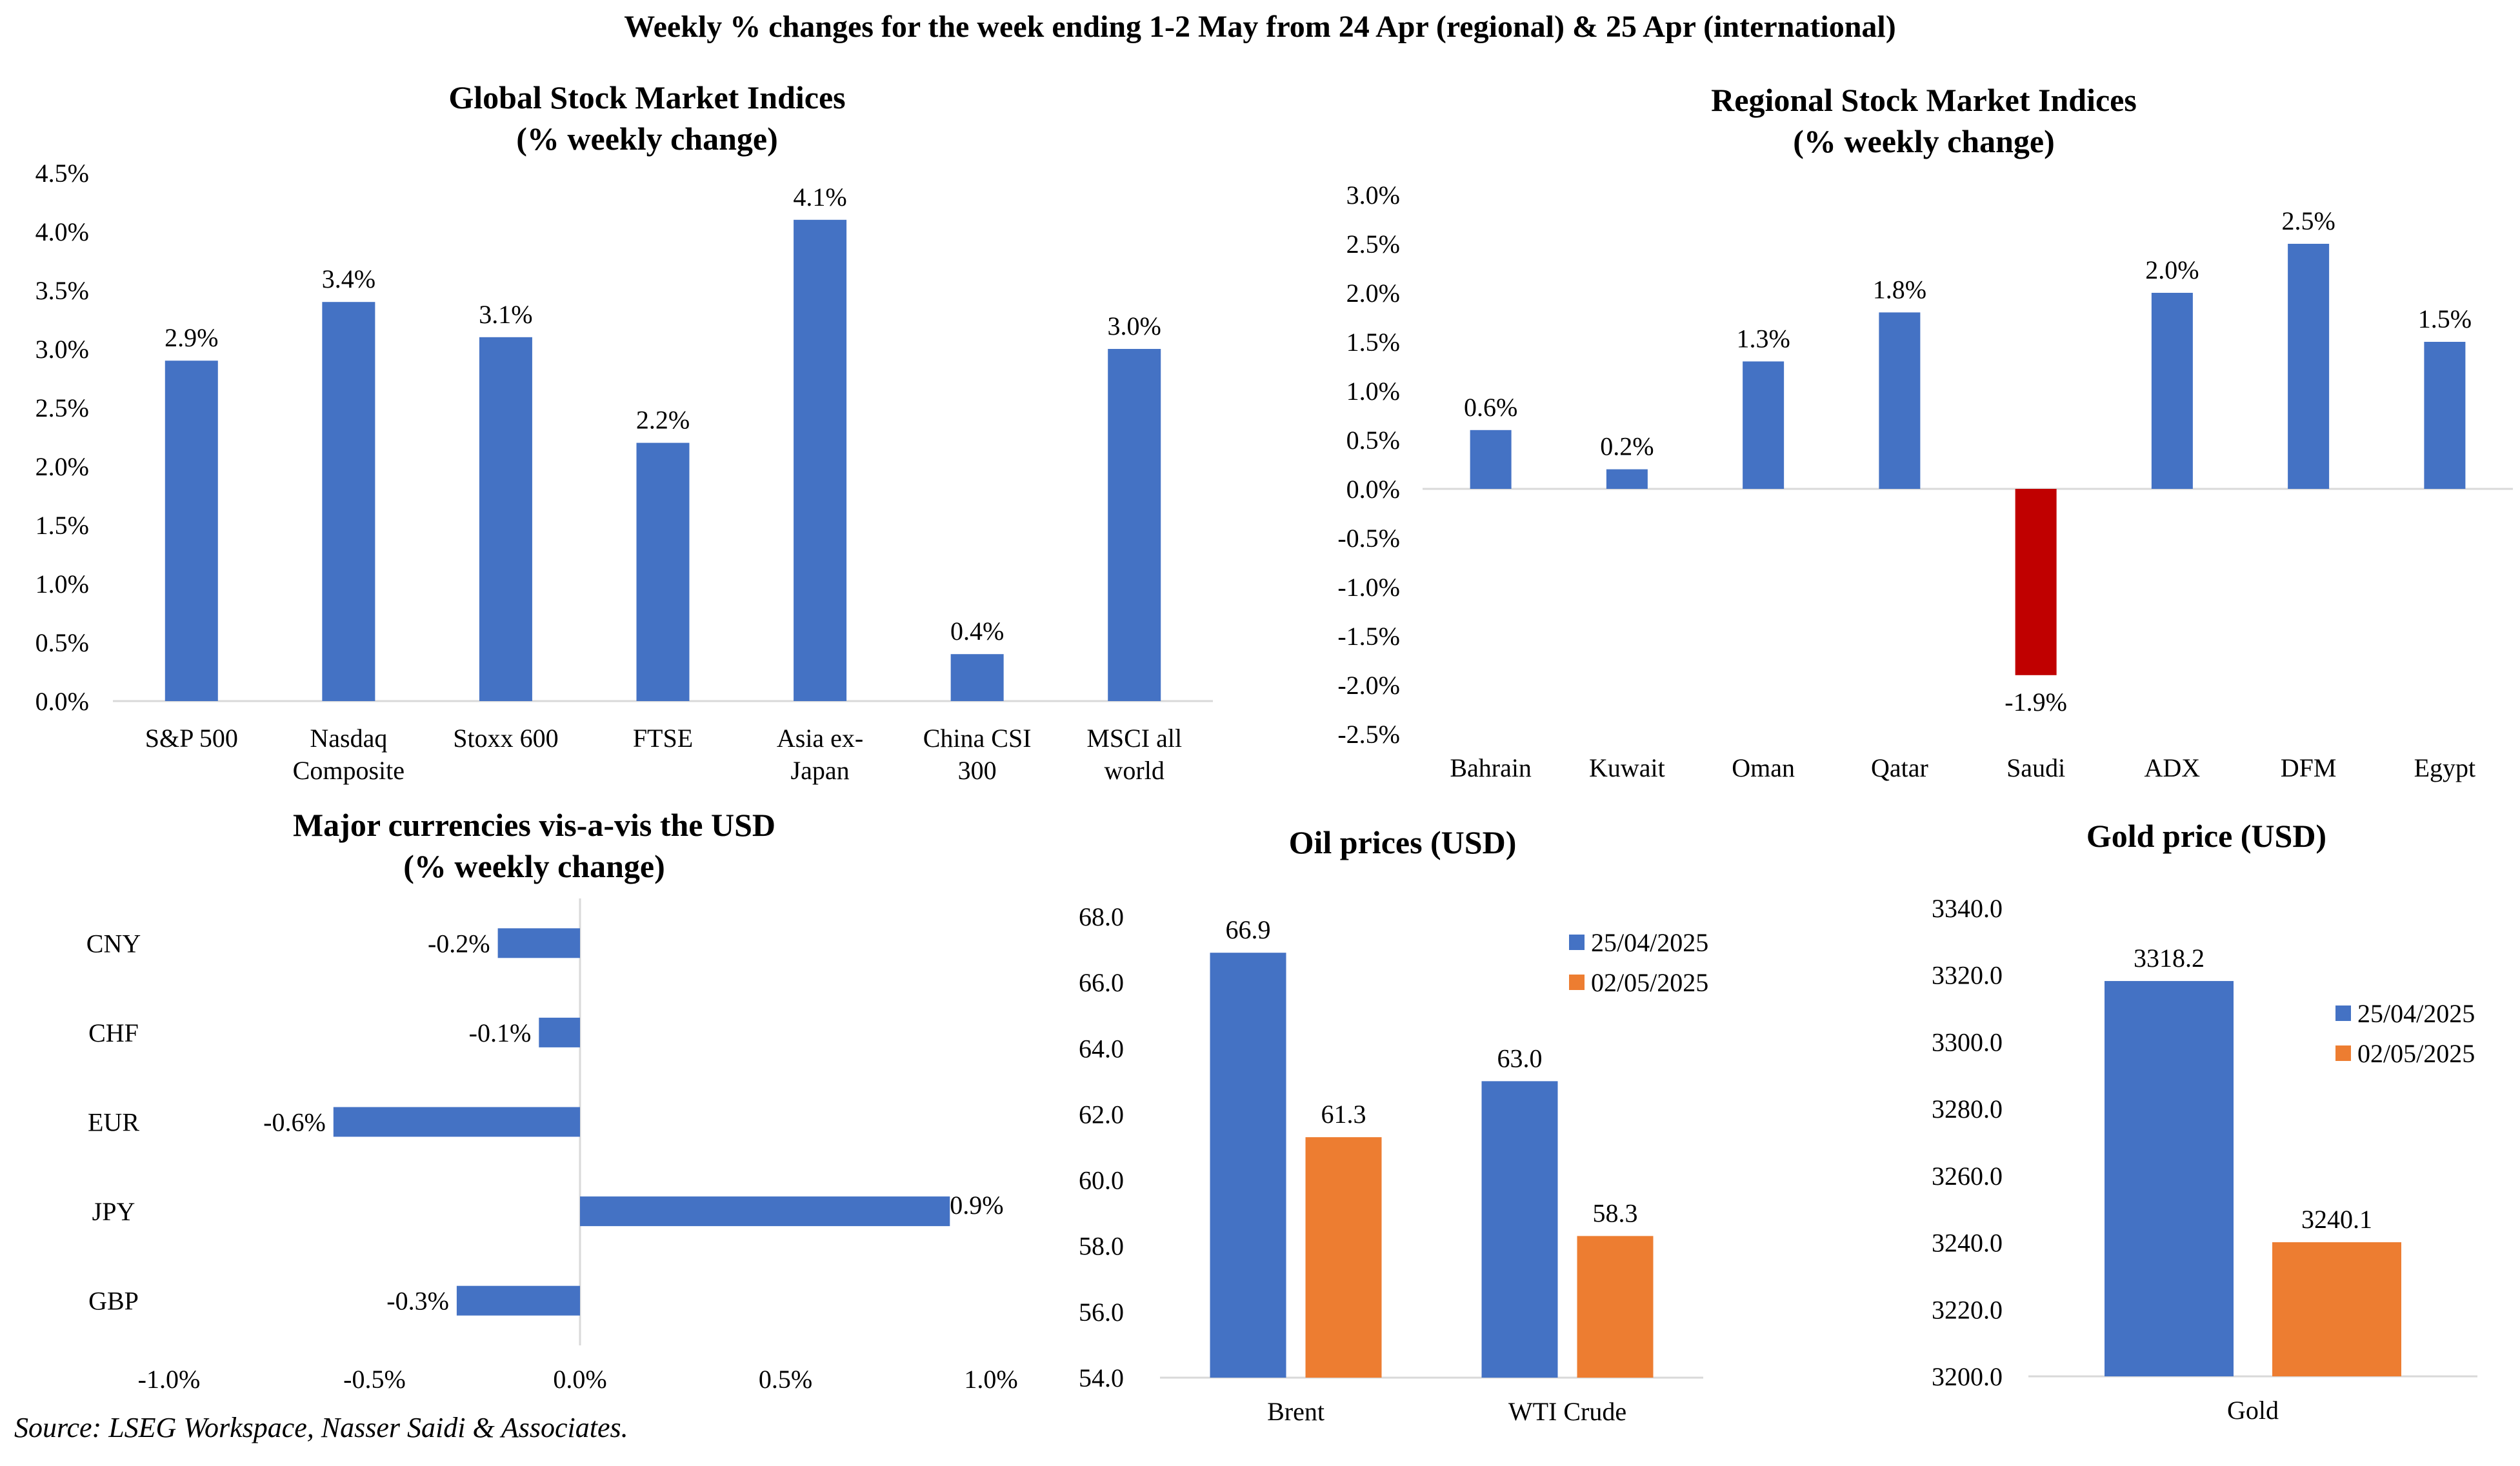 The width and height of the screenshot is (2520, 1466). I want to click on y-tick-label: 56.0, so click(1101, 1312).